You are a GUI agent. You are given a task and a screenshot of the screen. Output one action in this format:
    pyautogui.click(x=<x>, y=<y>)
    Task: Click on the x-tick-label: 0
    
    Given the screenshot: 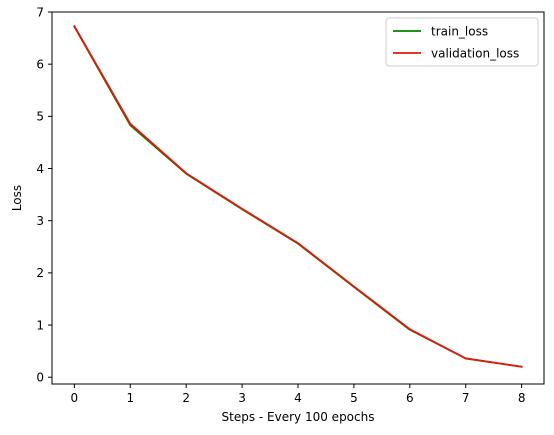 What is the action you would take?
    pyautogui.click(x=75, y=398)
    